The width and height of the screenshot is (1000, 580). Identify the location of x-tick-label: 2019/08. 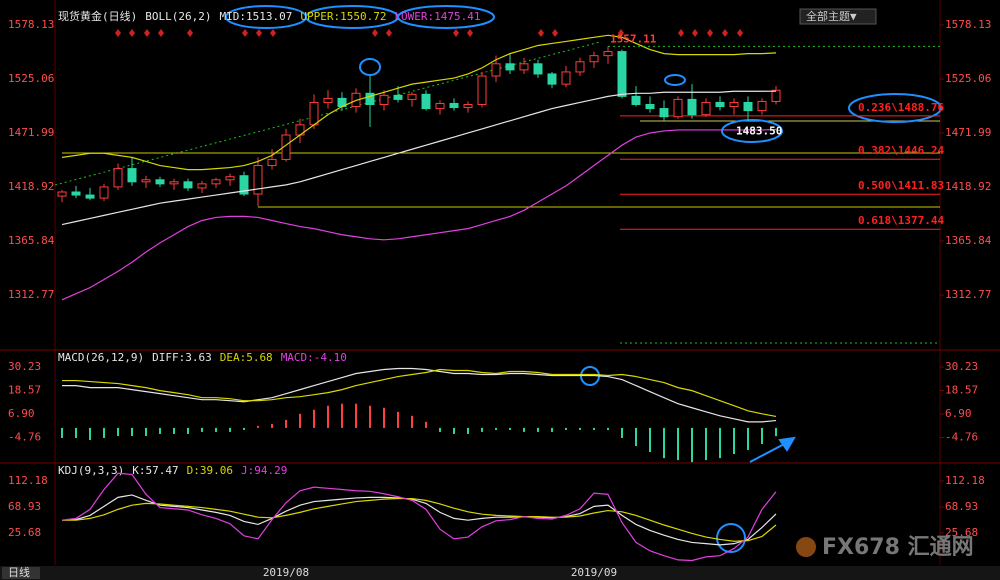
(286, 572).